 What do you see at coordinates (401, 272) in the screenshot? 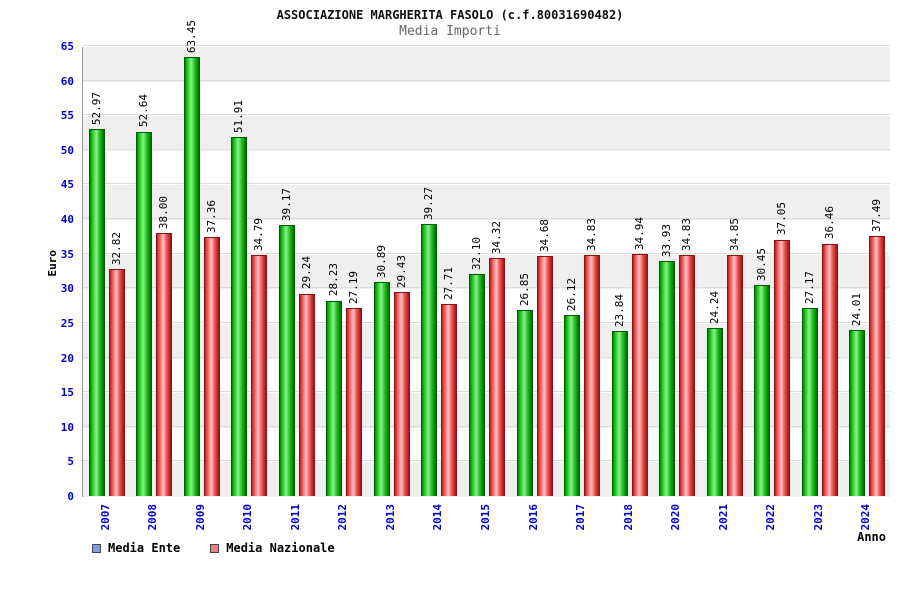
I see `bar-value-label: 29.43` at bounding box center [401, 272].